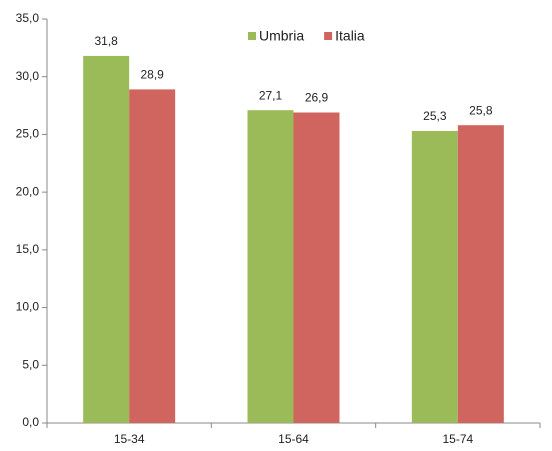 Image resolution: width=552 pixels, height=451 pixels. Describe the element at coordinates (271, 95) in the screenshot. I see `value-label: 27,1` at that location.